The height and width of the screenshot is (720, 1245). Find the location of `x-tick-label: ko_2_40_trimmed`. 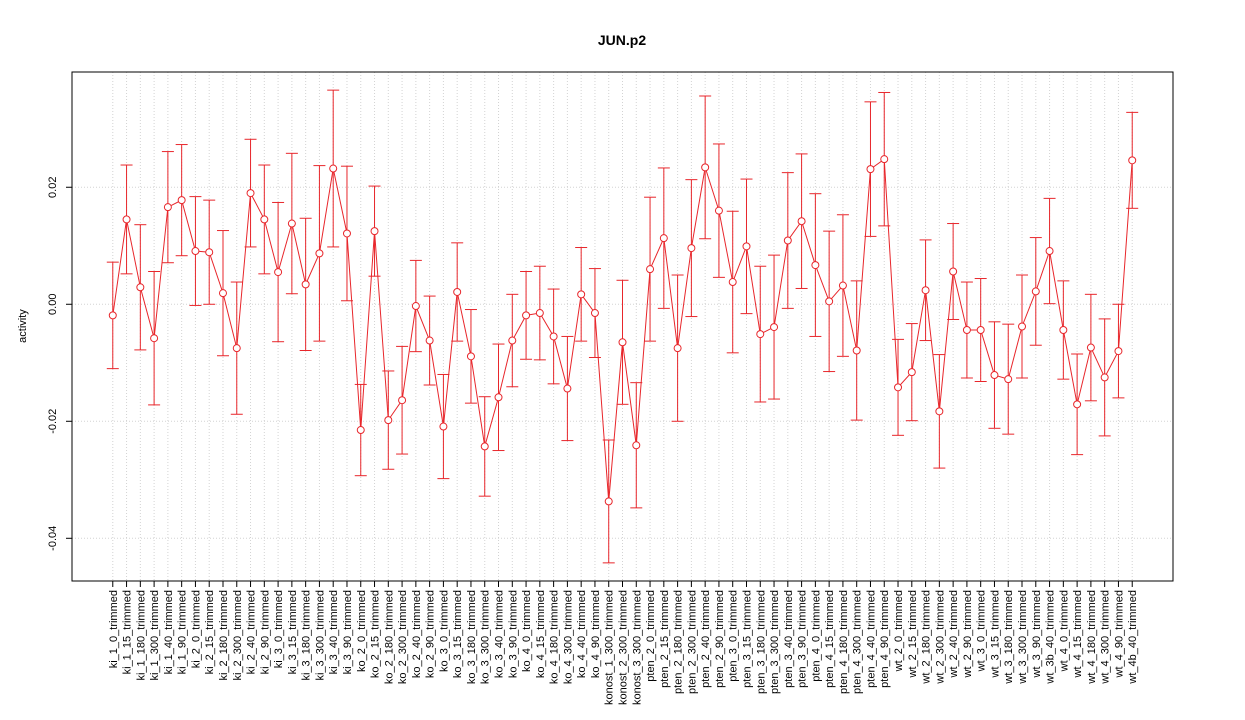

x-tick-label: ko_2_40_trimmed is located at coordinates (417, 634).